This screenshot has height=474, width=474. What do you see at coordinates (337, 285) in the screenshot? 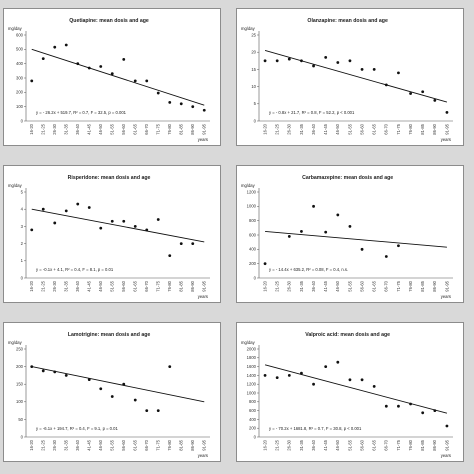
I see `x-tick-label: 46-50` at bounding box center [337, 285].